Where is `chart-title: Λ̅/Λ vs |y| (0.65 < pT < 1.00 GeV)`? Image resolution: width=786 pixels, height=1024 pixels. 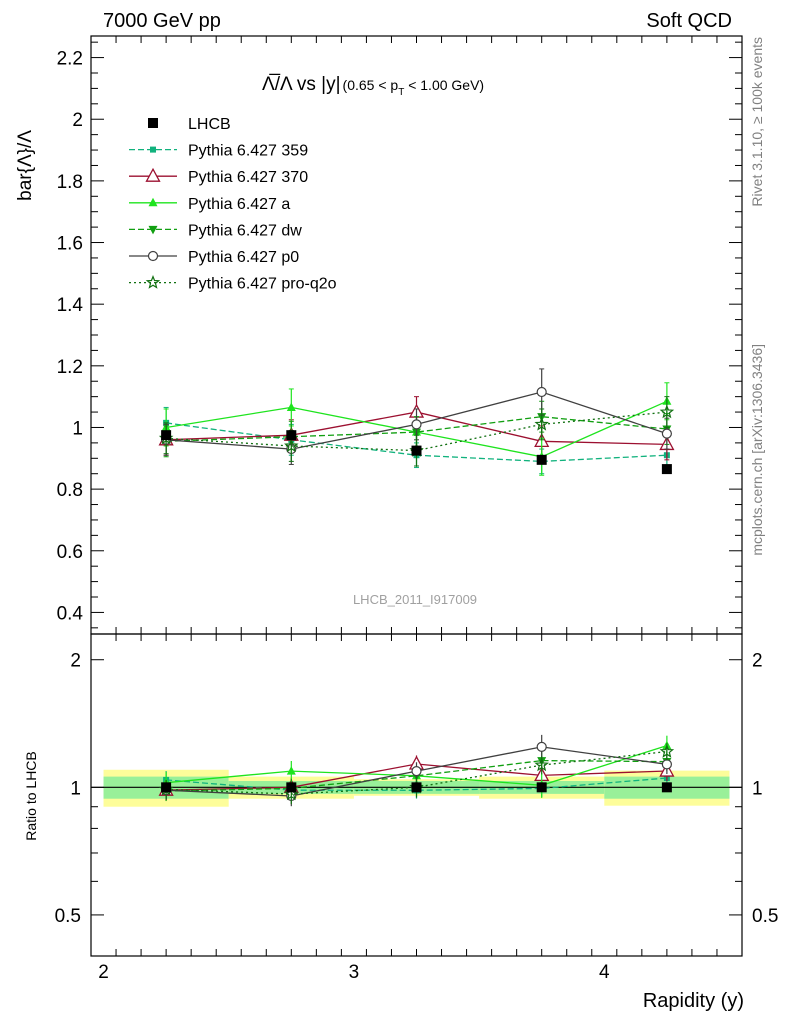
chart-title: Λ̅/Λ vs |y| (0.65 < pT < 1.00 GeV) is located at coordinates (373, 86).